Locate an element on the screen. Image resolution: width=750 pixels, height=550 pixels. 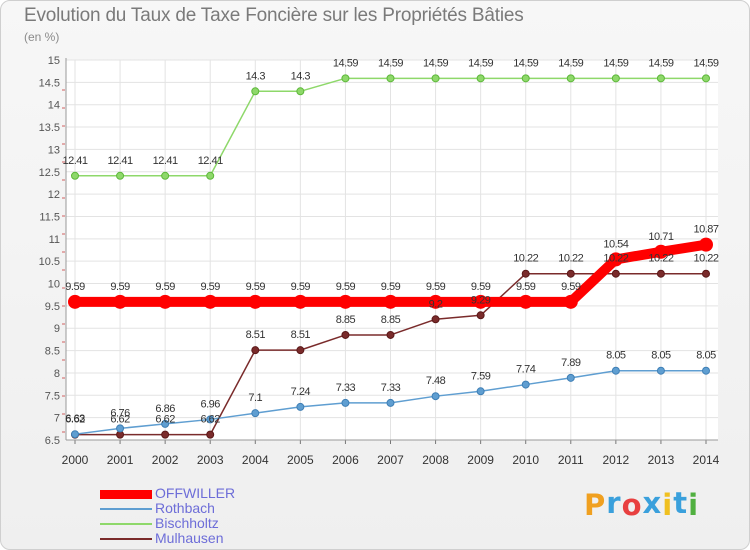
data-label-rothbach: 6.96 is located at coordinates (211, 404).